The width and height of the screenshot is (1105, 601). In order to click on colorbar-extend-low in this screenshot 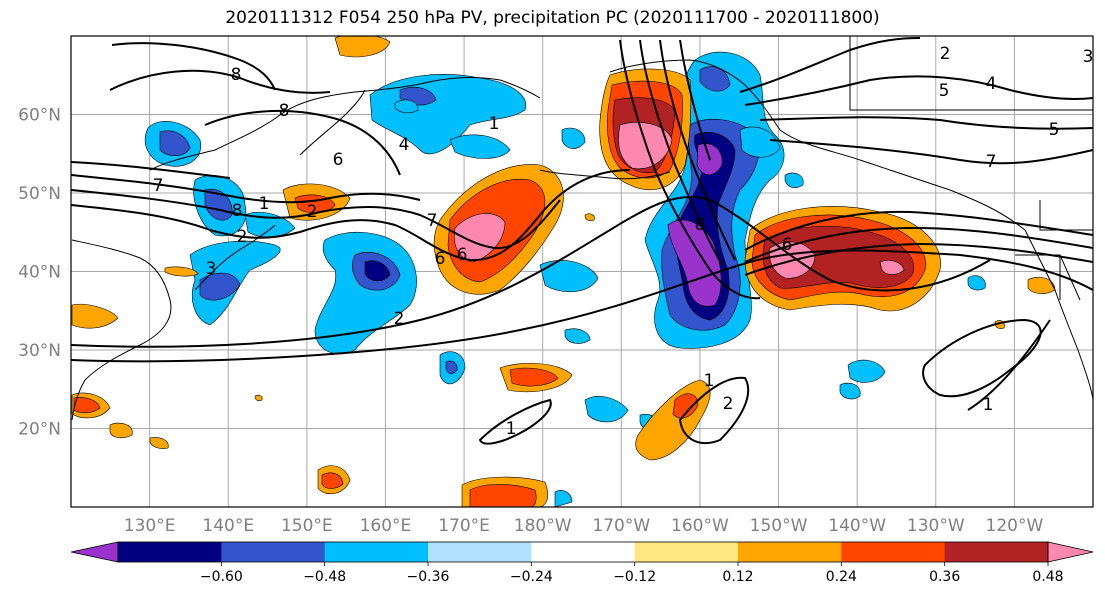, I will do `click(94, 552)`.